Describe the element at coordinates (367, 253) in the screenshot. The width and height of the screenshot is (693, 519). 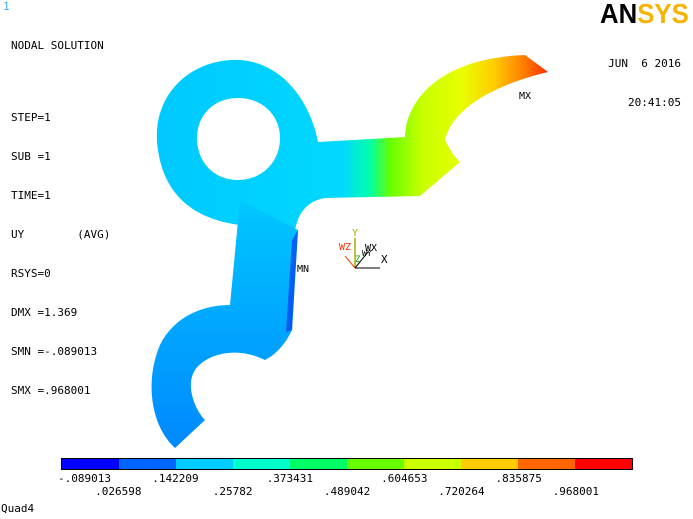
I see `triad-wy-label: WY` at that location.